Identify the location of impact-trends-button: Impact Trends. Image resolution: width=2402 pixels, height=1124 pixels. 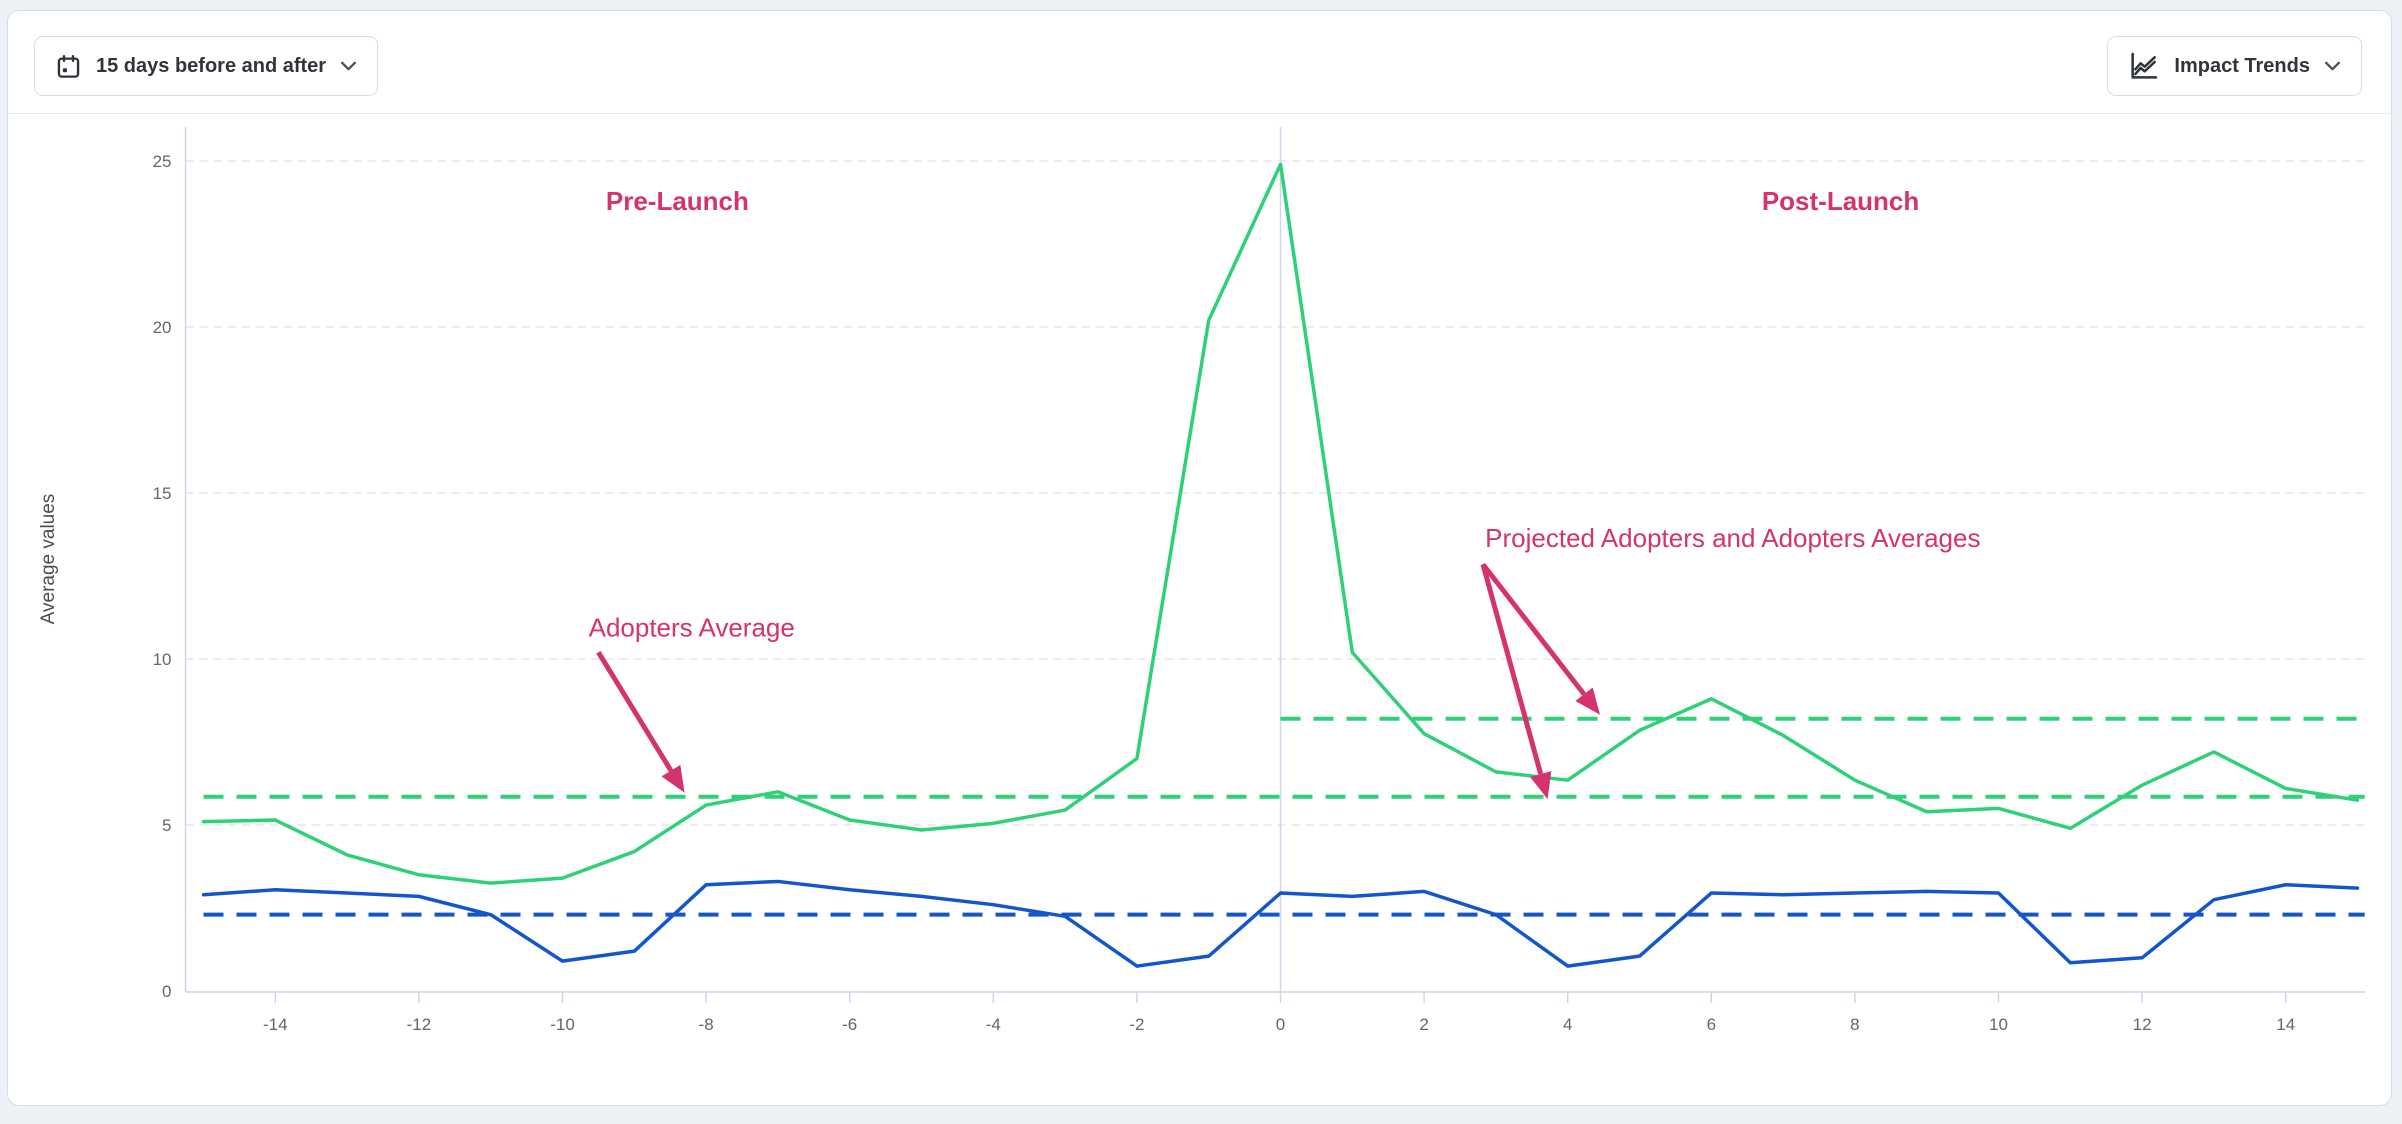
(2234, 66).